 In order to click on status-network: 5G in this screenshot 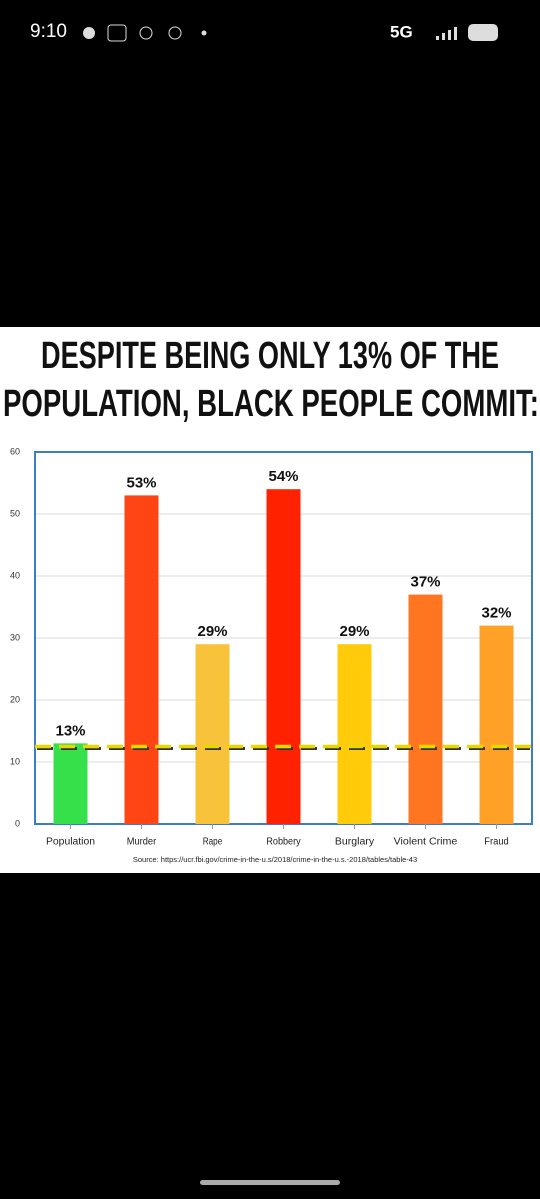, I will do `click(401, 31)`.